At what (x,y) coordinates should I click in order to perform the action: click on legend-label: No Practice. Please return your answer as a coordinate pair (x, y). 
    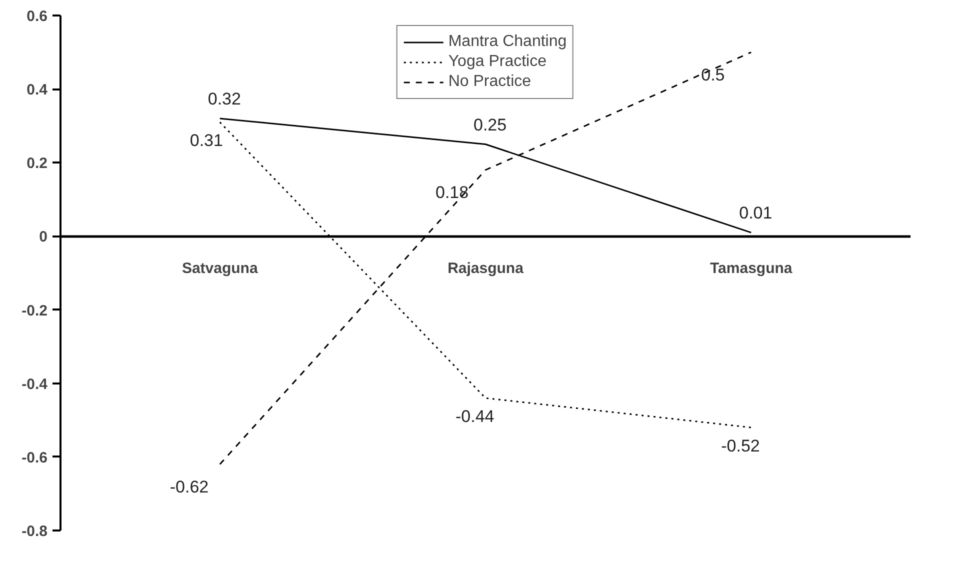
    Looking at the image, I should click on (490, 82).